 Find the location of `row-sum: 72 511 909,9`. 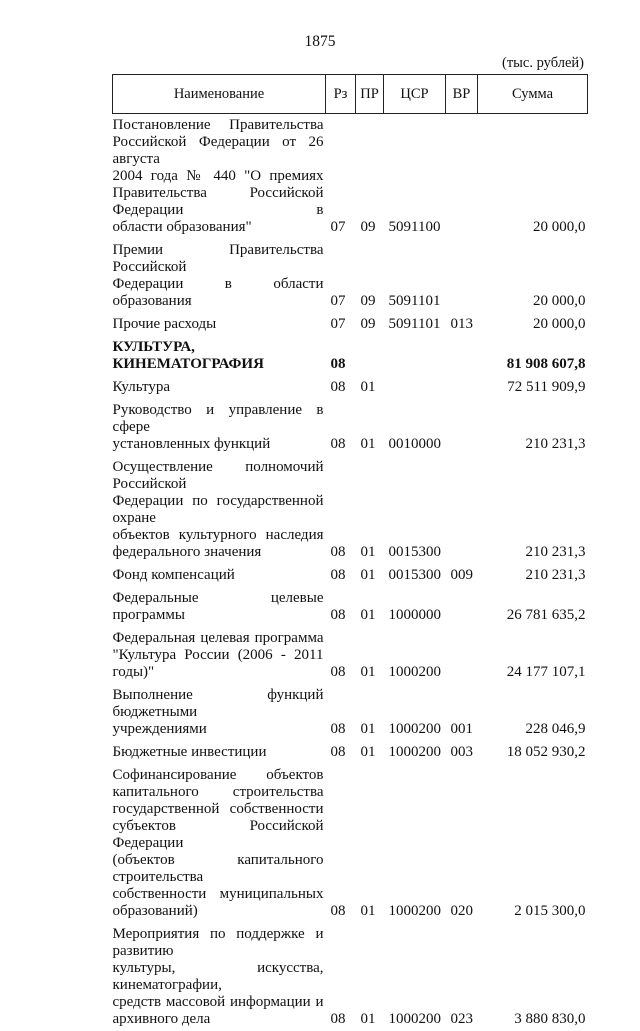

row-sum: 72 511 909,9 is located at coordinates (533, 387).